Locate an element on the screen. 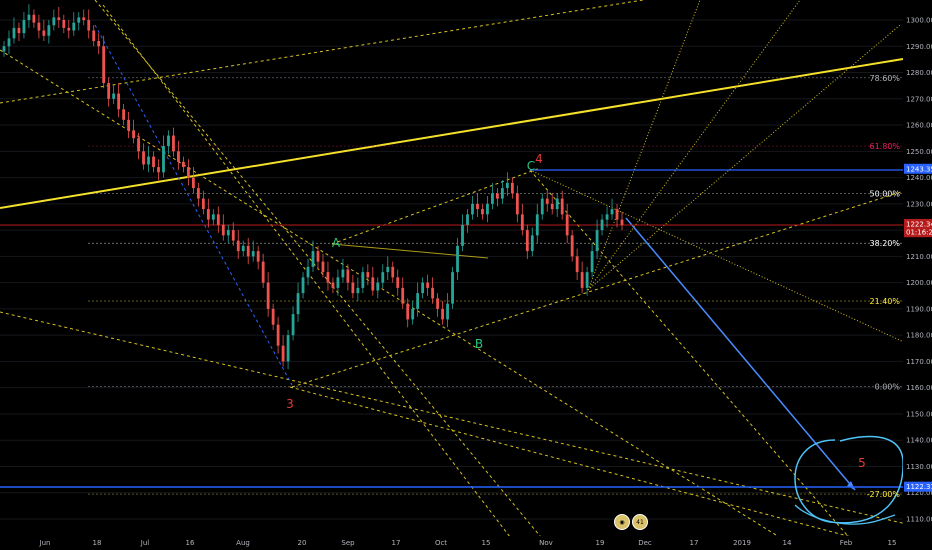 The width and height of the screenshot is (932, 550). x-tick-label: 15 is located at coordinates (892, 543).